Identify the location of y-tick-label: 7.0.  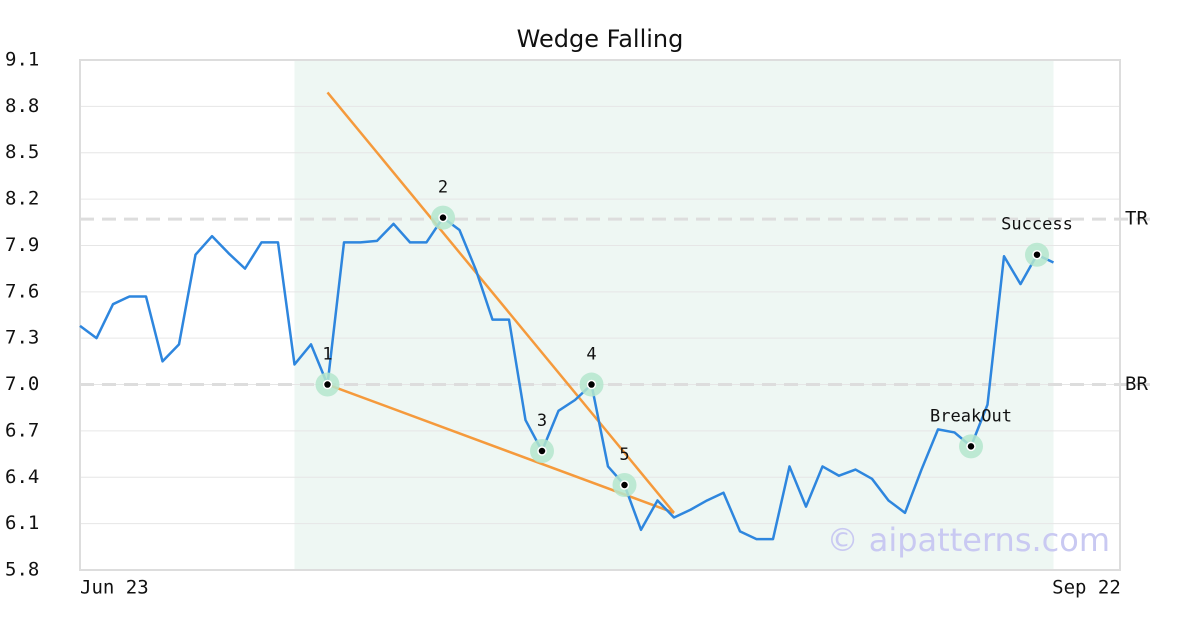
(22, 384).